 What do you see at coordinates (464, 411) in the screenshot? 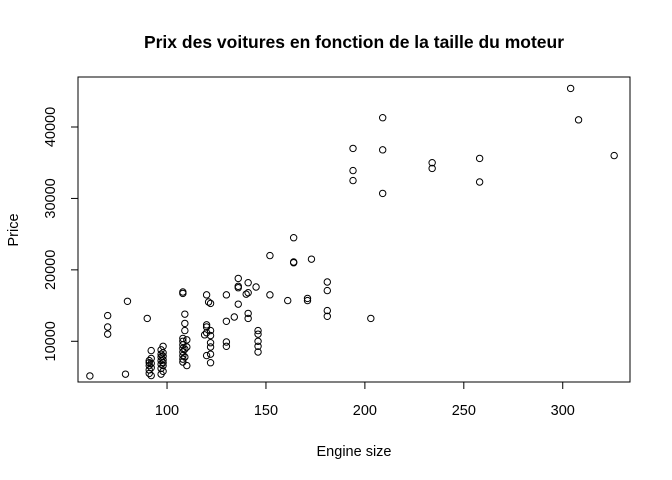
I see `x-tick-label: 250` at bounding box center [464, 411].